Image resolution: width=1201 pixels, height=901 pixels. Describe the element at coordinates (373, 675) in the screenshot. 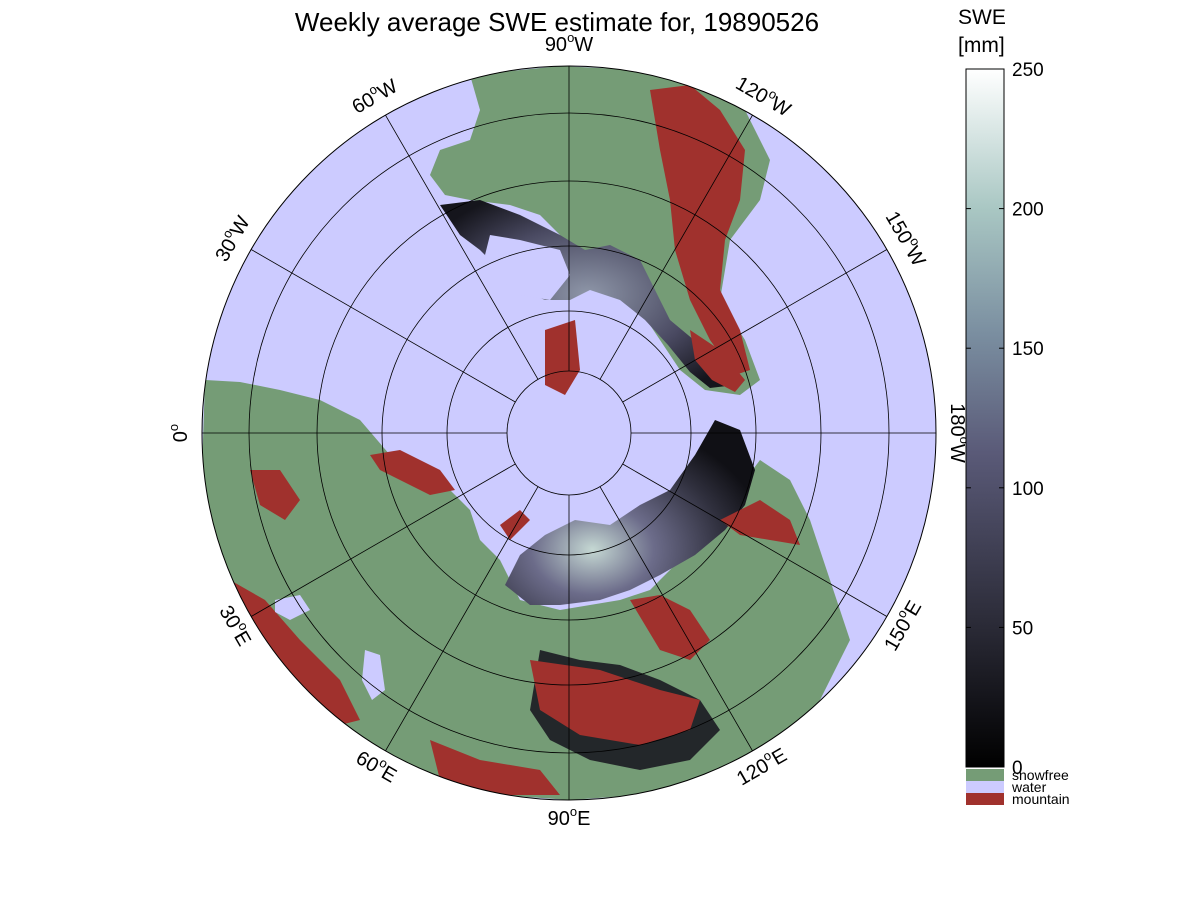

I see `caspian-sea` at that location.